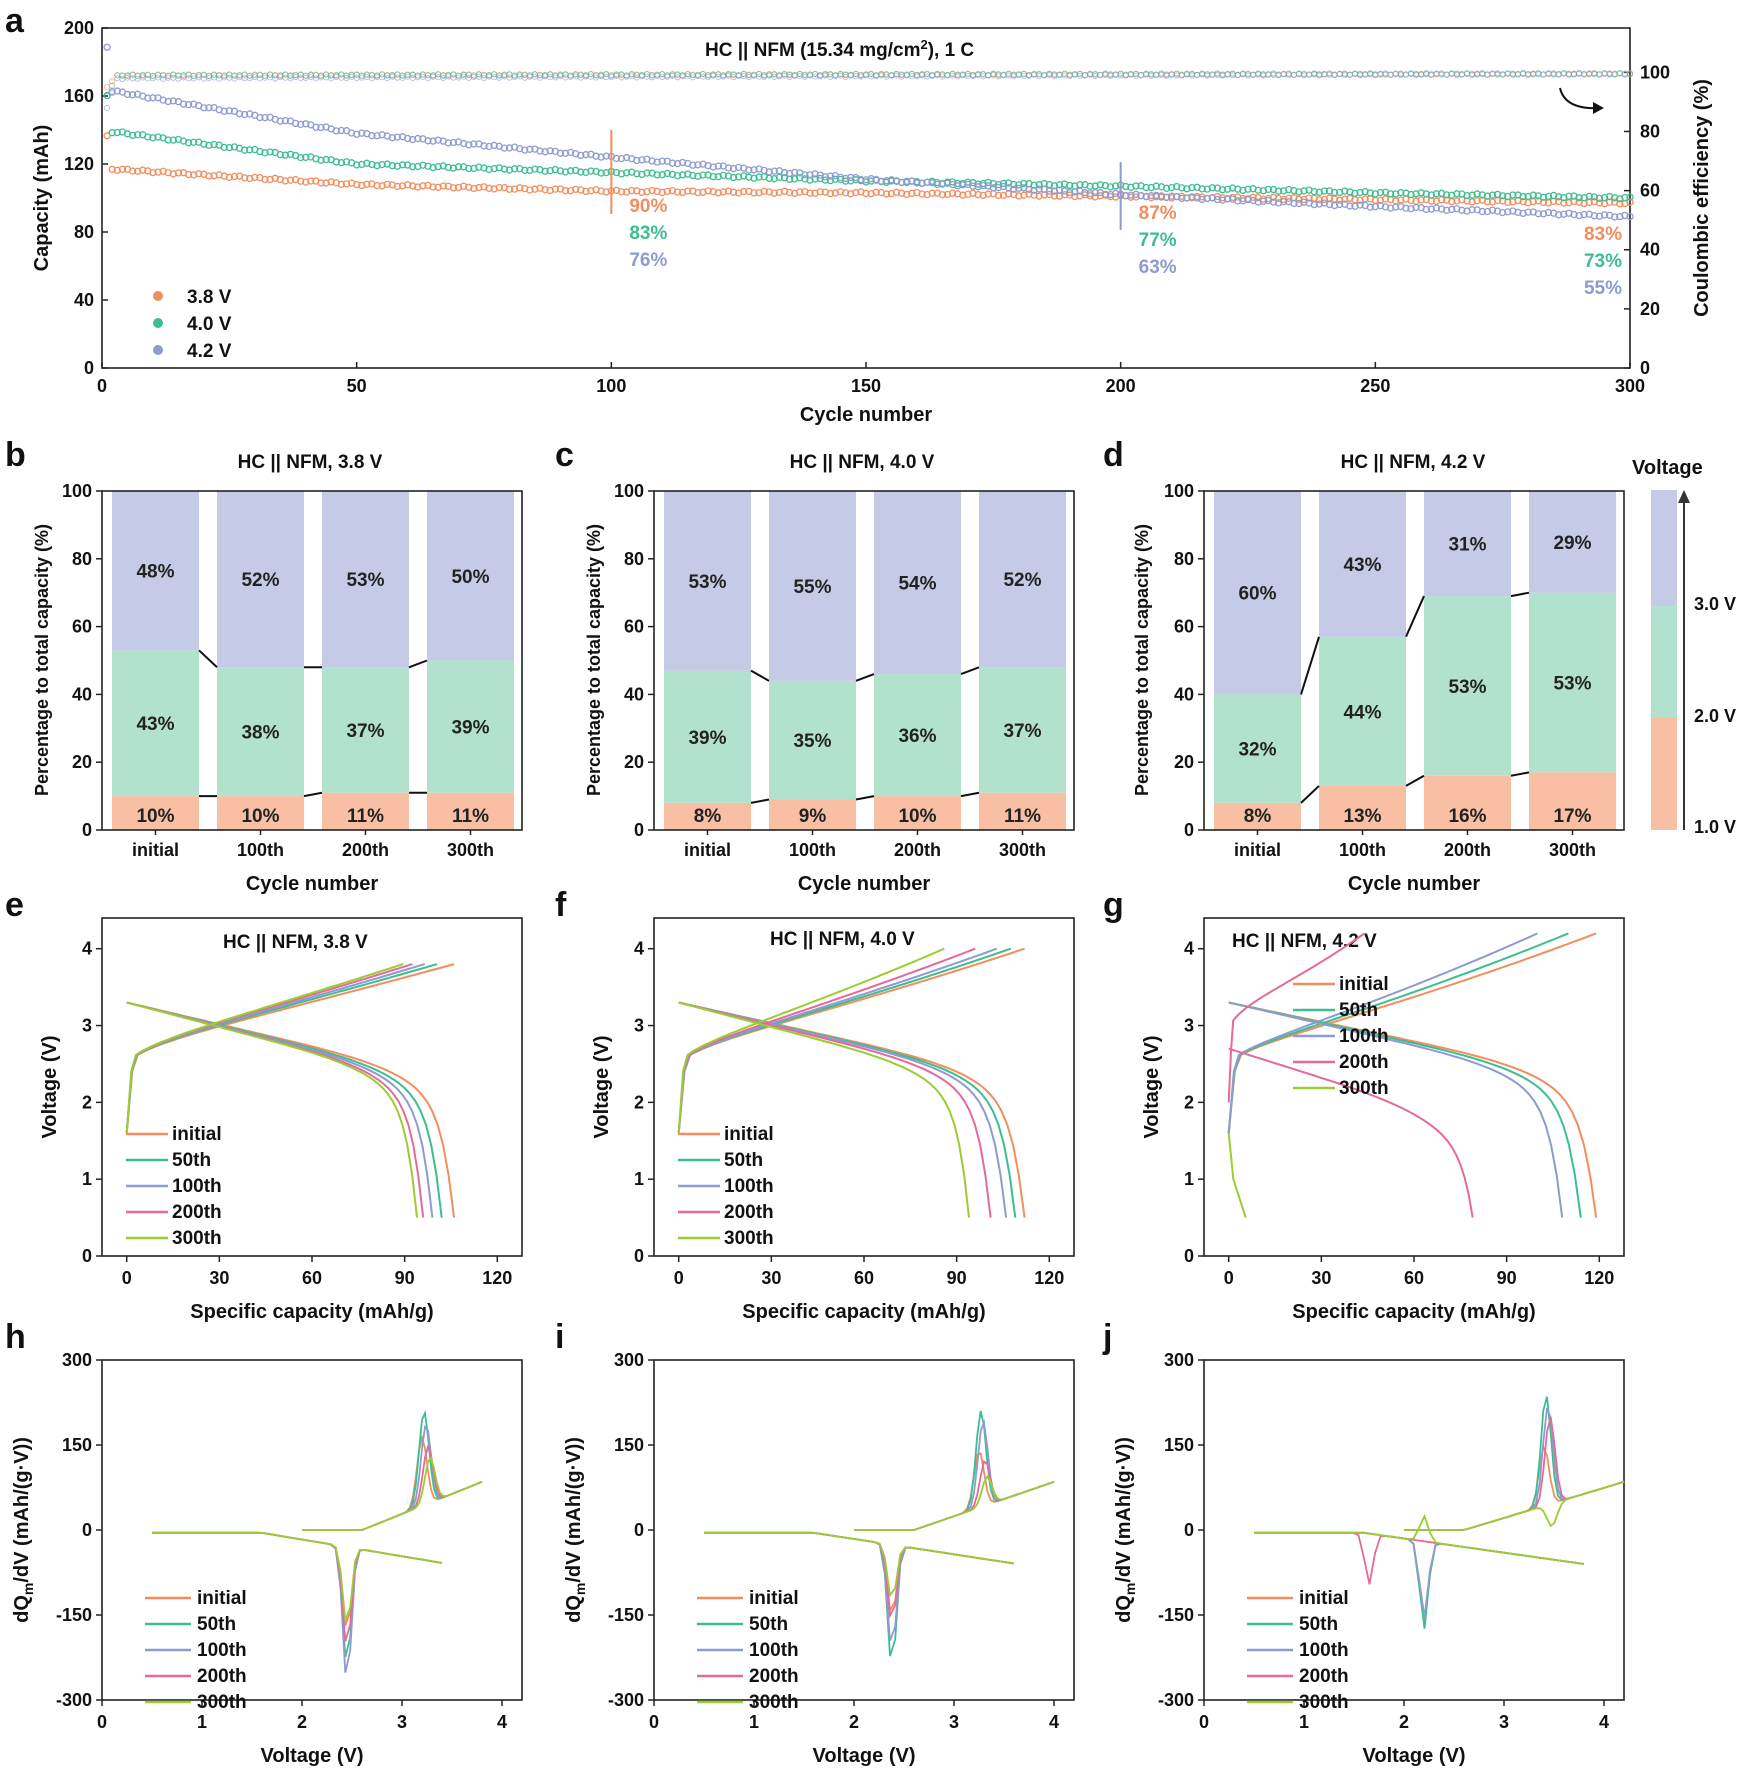 The height and width of the screenshot is (1774, 1755). Describe the element at coordinates (82, 559) in the screenshot. I see `y-tick-label: 80` at that location.